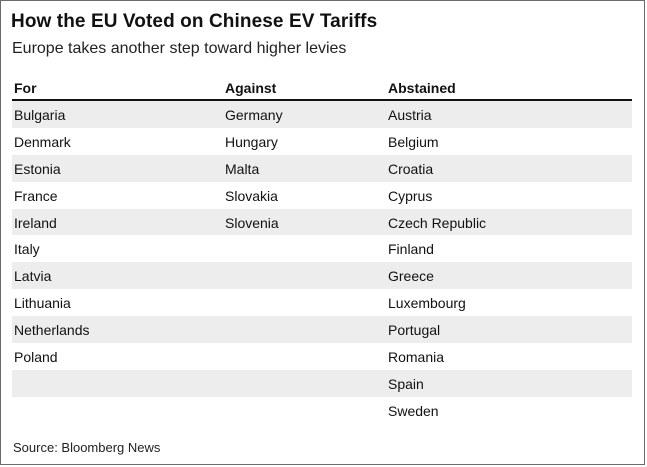 The image size is (647, 467). I want to click on table-cell-for: France, so click(36, 195).